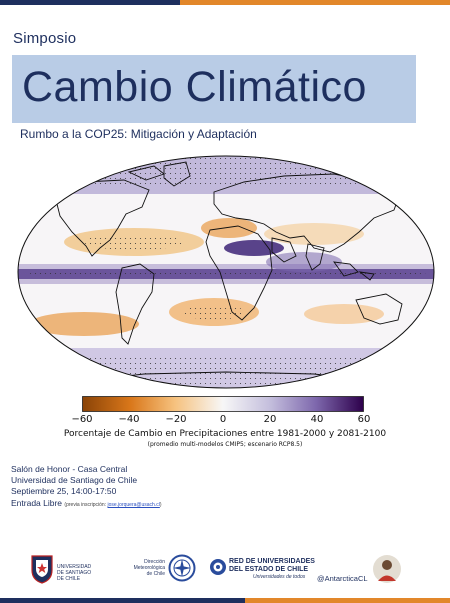 Image resolution: width=450 pixels, height=603 pixels. Describe the element at coordinates (45, 38) in the screenshot. I see `event-kicker: Simposio` at that location.